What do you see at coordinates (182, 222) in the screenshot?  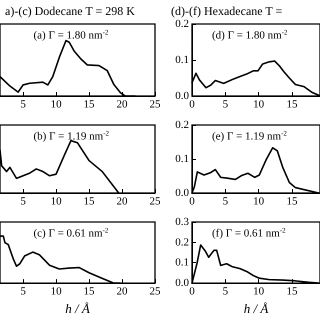 I see `y-tick-label: 0.3` at bounding box center [182, 222].